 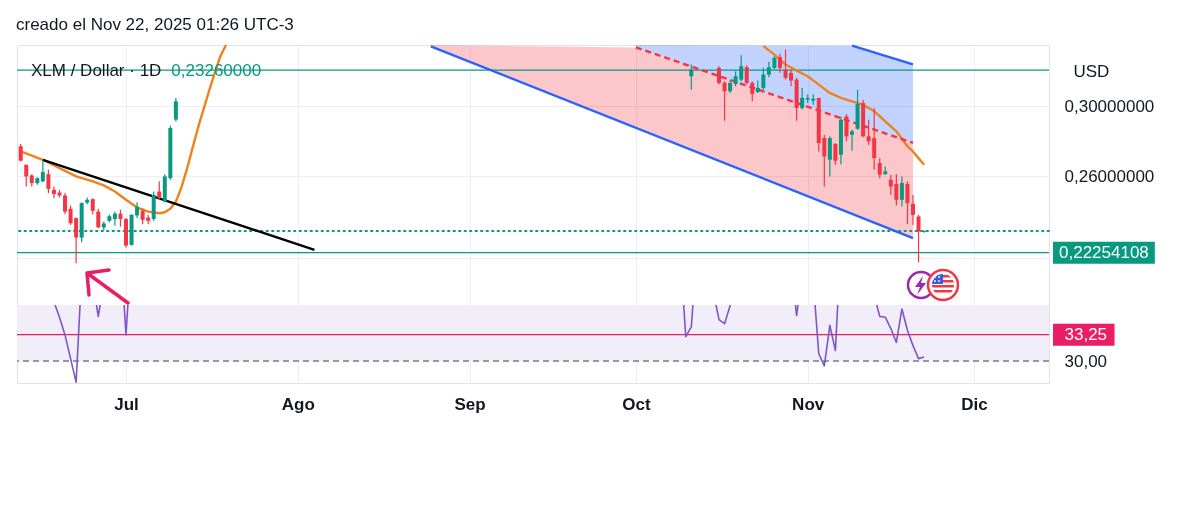 I want to click on y-tick-label: 30,00, so click(x=1086, y=361).